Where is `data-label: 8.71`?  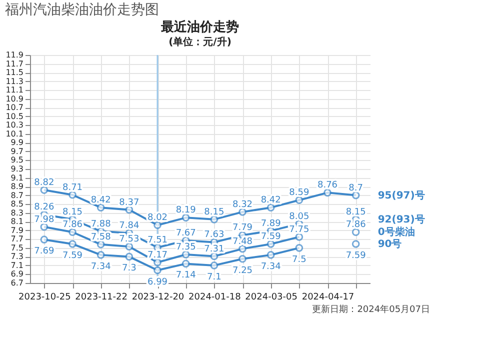 data-label: 8.71 is located at coordinates (72, 187).